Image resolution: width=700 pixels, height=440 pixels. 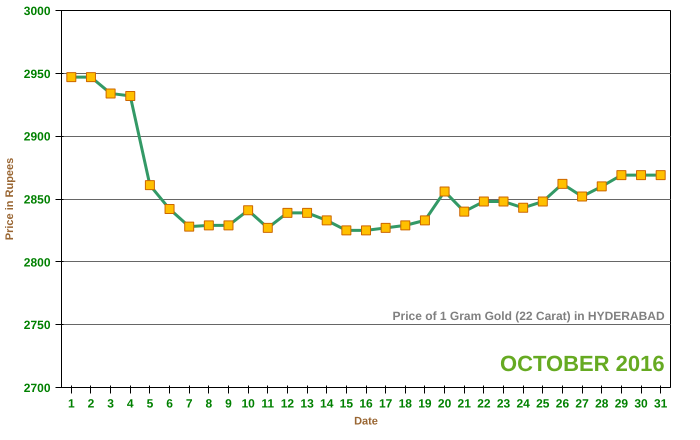 I want to click on y-tick-label: 2950, so click(x=37, y=73).